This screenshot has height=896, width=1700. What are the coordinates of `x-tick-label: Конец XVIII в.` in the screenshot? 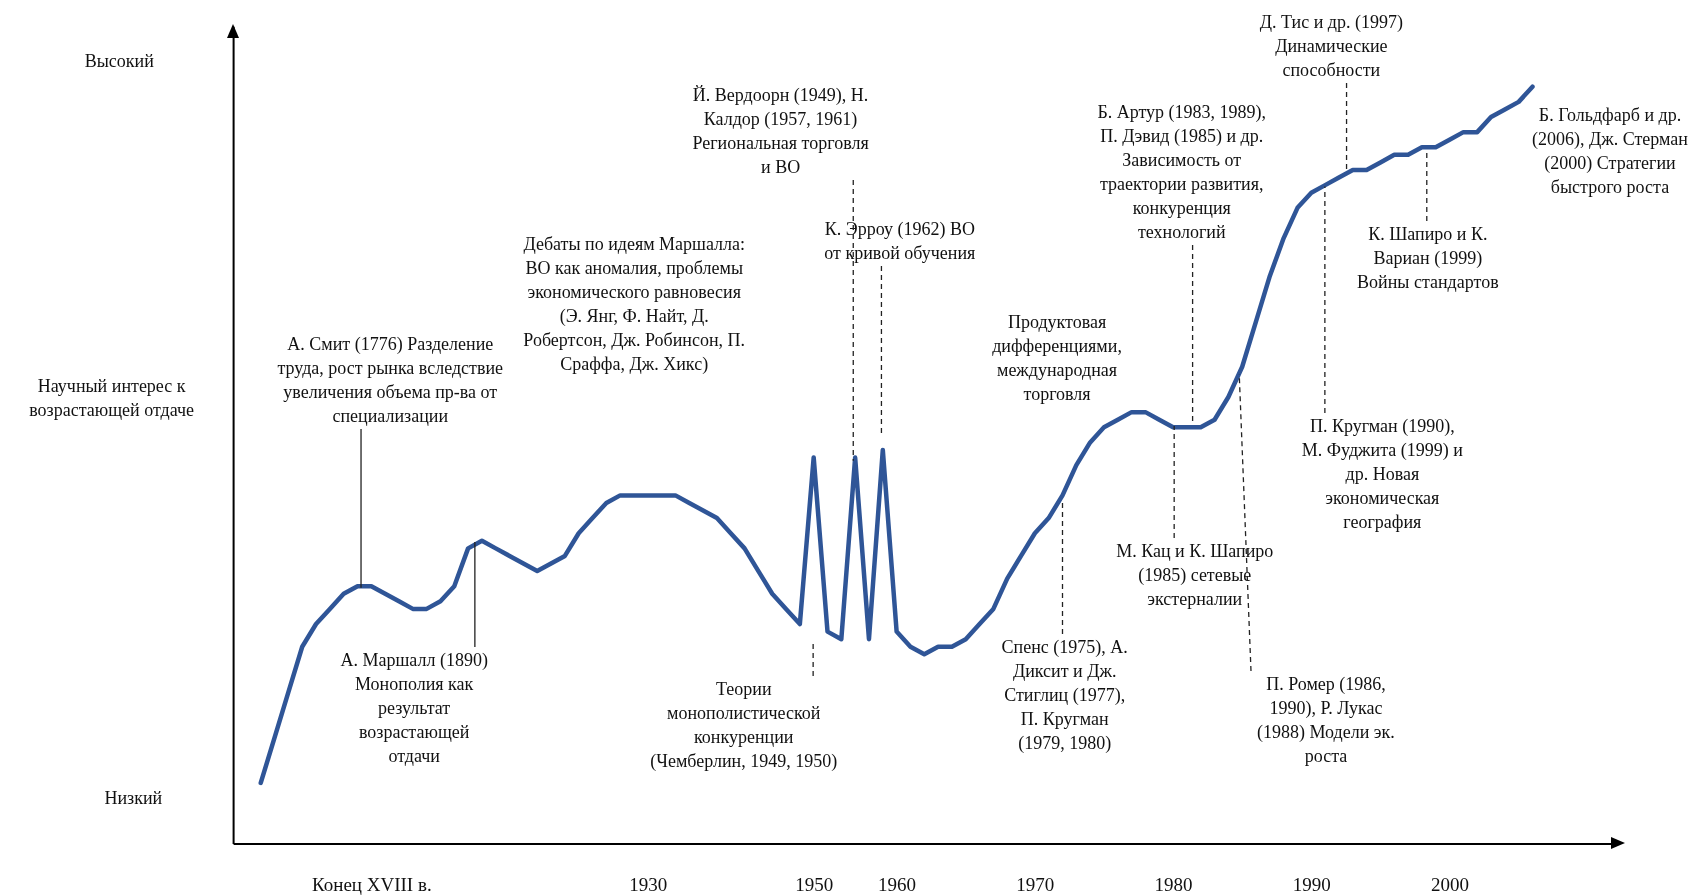 It's located at (372, 884).